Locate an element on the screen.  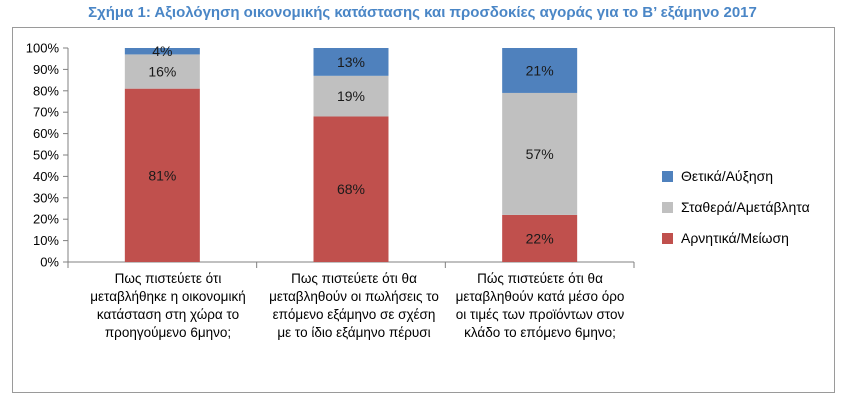
legend-label-0: Αρνητικά/Μείωση is located at coordinates (735, 238).